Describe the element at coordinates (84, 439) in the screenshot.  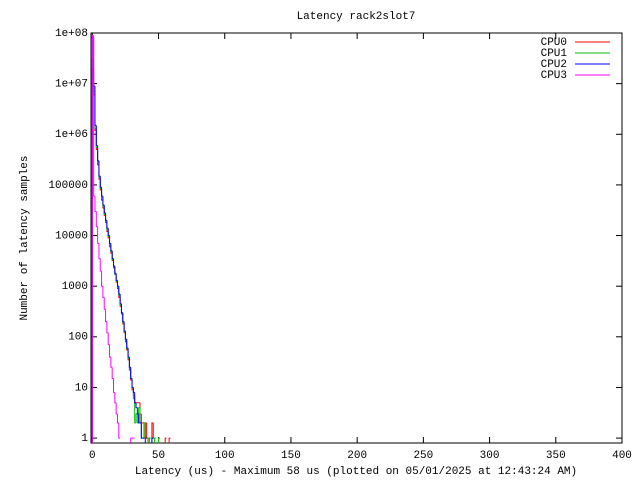
I see `y-tick-label: 1` at that location.